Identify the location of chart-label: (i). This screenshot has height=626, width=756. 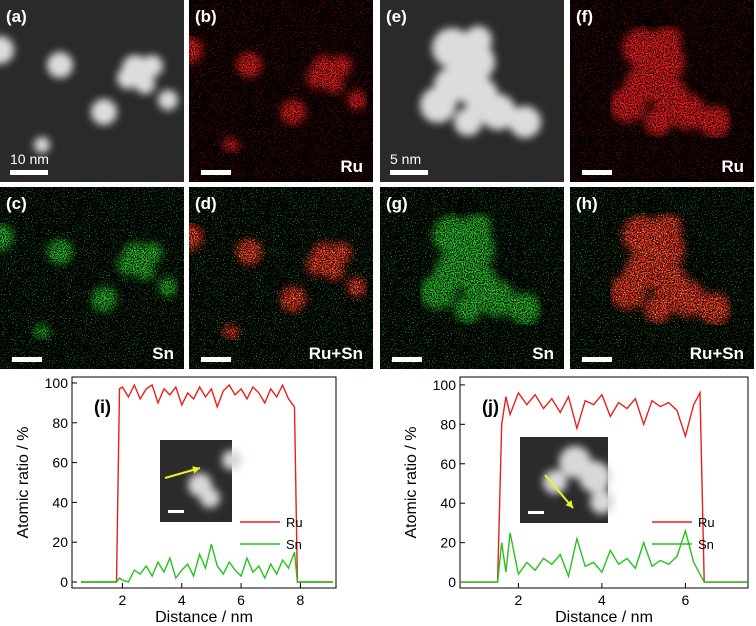
(102, 407).